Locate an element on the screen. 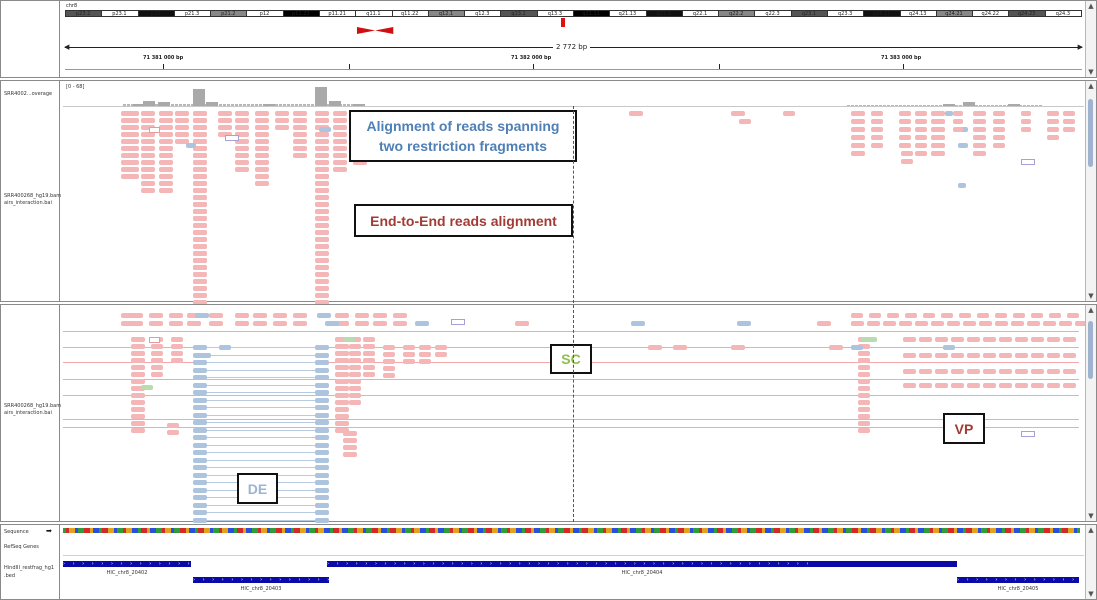  chromosome-ideogram is located at coordinates (573, 22).